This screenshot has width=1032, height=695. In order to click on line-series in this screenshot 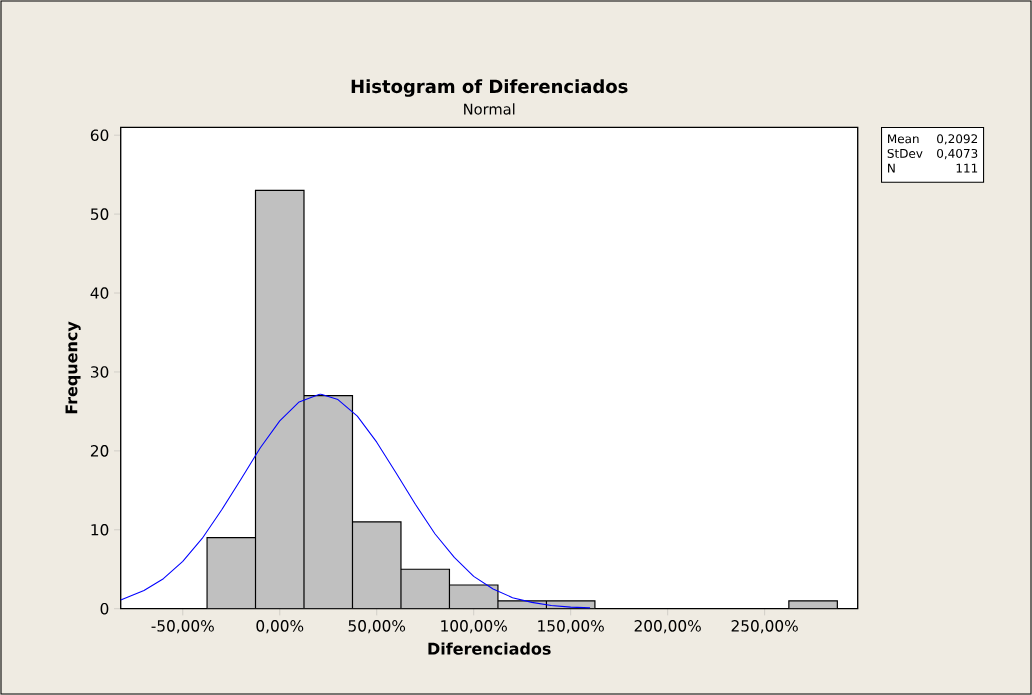, I will do `click(355, 501)`.